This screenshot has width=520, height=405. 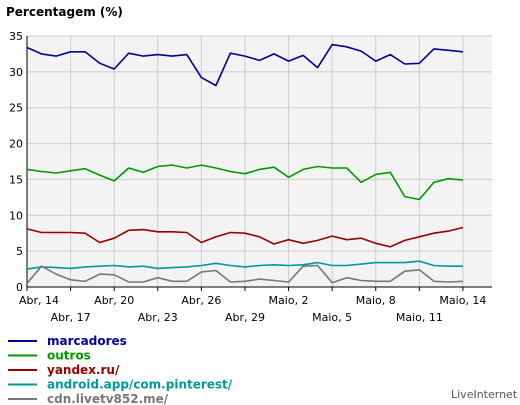 What do you see at coordinates (69, 356) in the screenshot?
I see `legend-label-outros: outros` at bounding box center [69, 356].